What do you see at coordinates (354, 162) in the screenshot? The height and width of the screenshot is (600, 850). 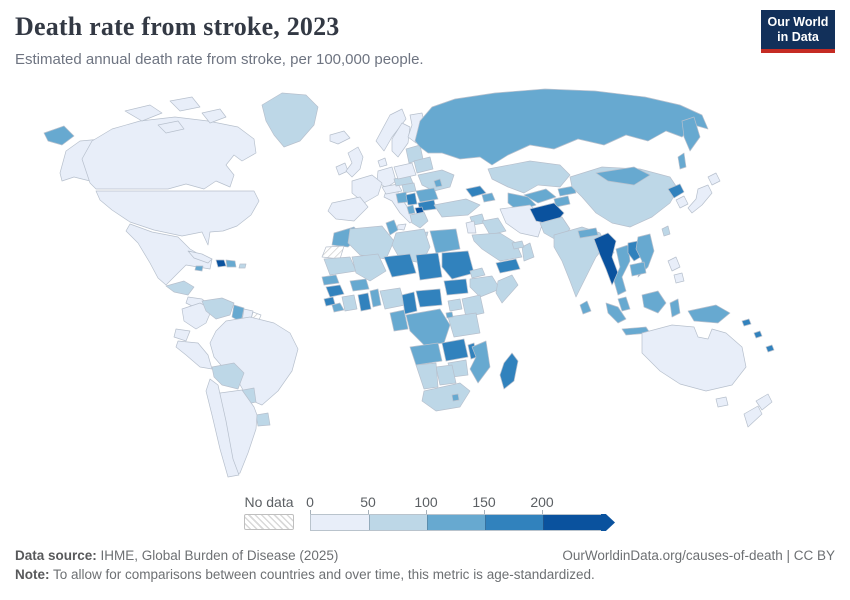 I see `country-united-kingdom` at bounding box center [354, 162].